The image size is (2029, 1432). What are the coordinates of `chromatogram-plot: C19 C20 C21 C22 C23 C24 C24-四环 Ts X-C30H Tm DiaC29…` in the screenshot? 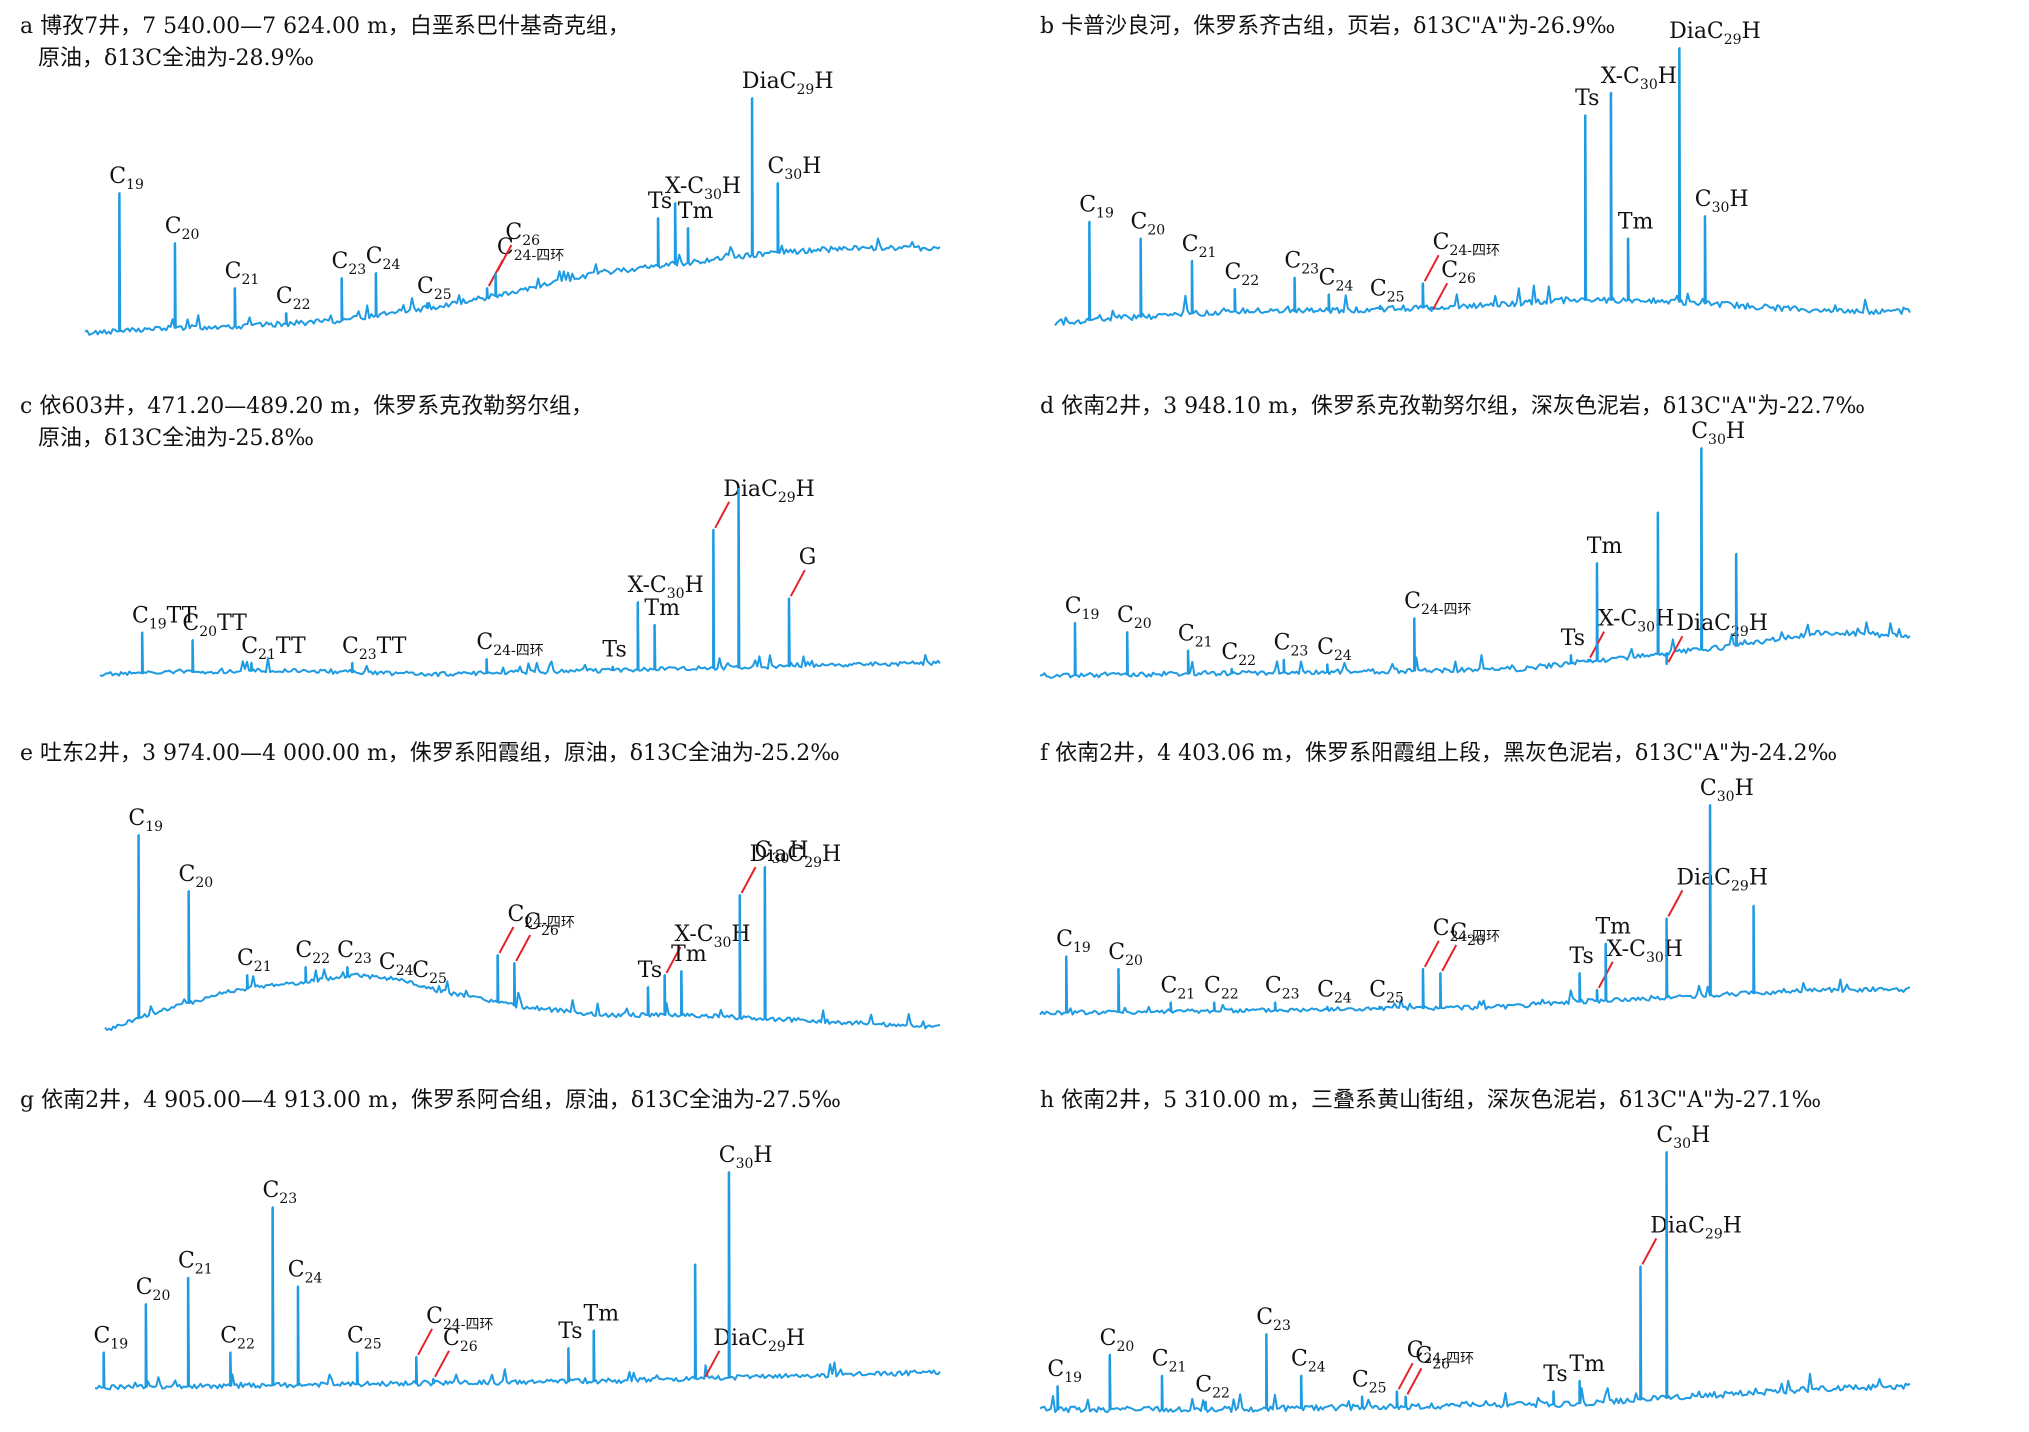 It's located at (1475, 549).